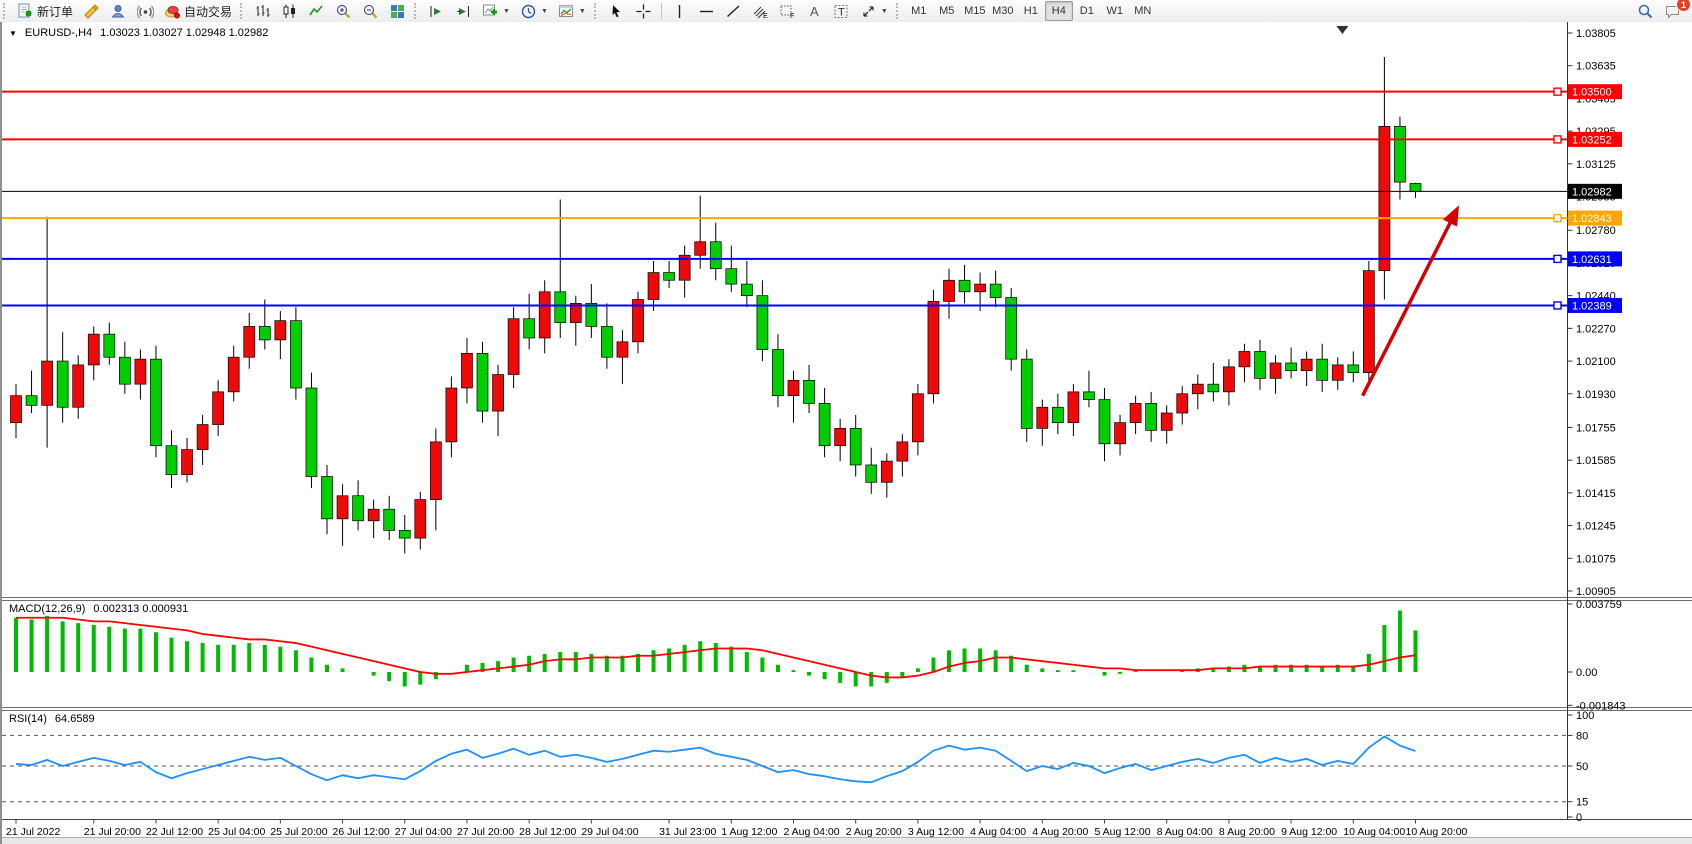 The width and height of the screenshot is (1692, 844). Describe the element at coordinates (55, 11) in the screenshot. I see `new-order-label: 新订单` at that location.